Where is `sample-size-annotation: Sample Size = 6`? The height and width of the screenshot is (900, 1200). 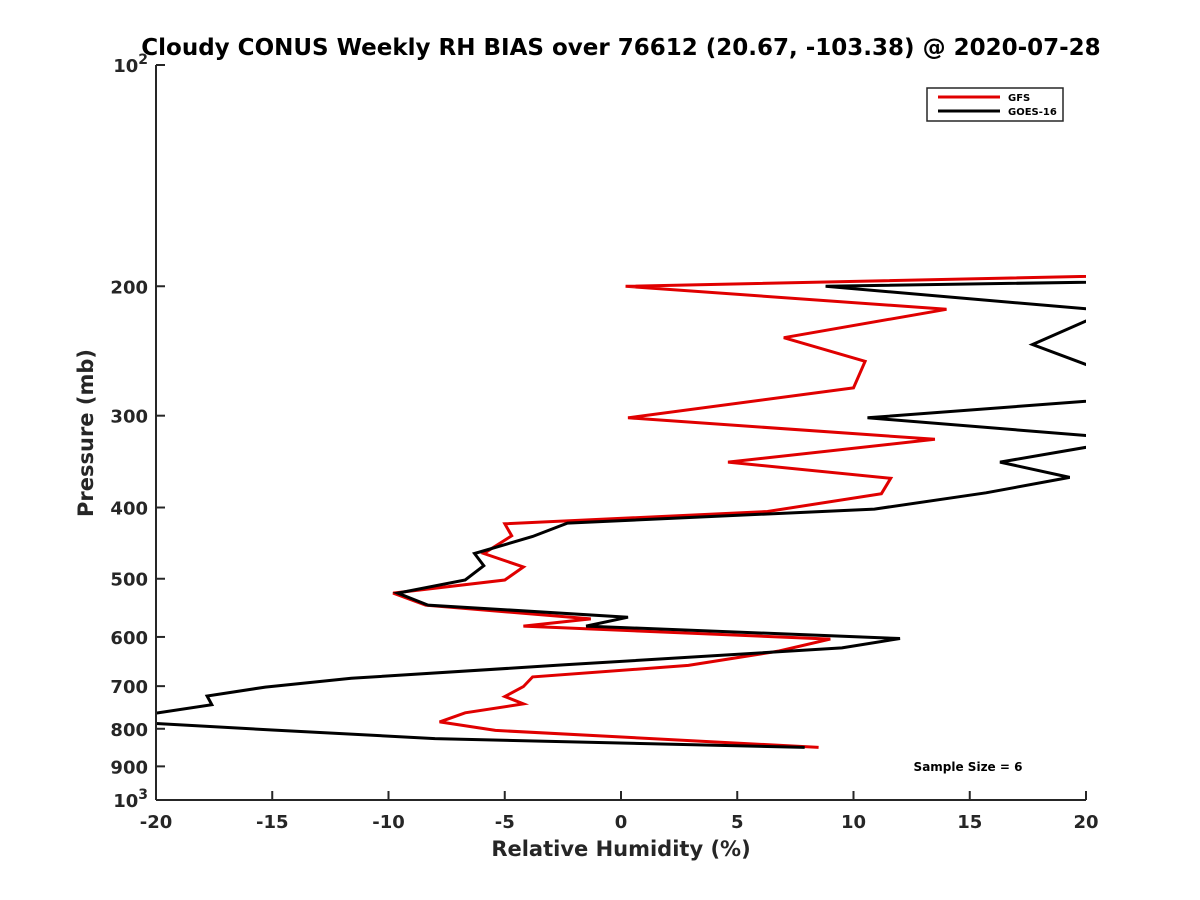 sample-size-annotation: Sample Size = 6 is located at coordinates (968, 767).